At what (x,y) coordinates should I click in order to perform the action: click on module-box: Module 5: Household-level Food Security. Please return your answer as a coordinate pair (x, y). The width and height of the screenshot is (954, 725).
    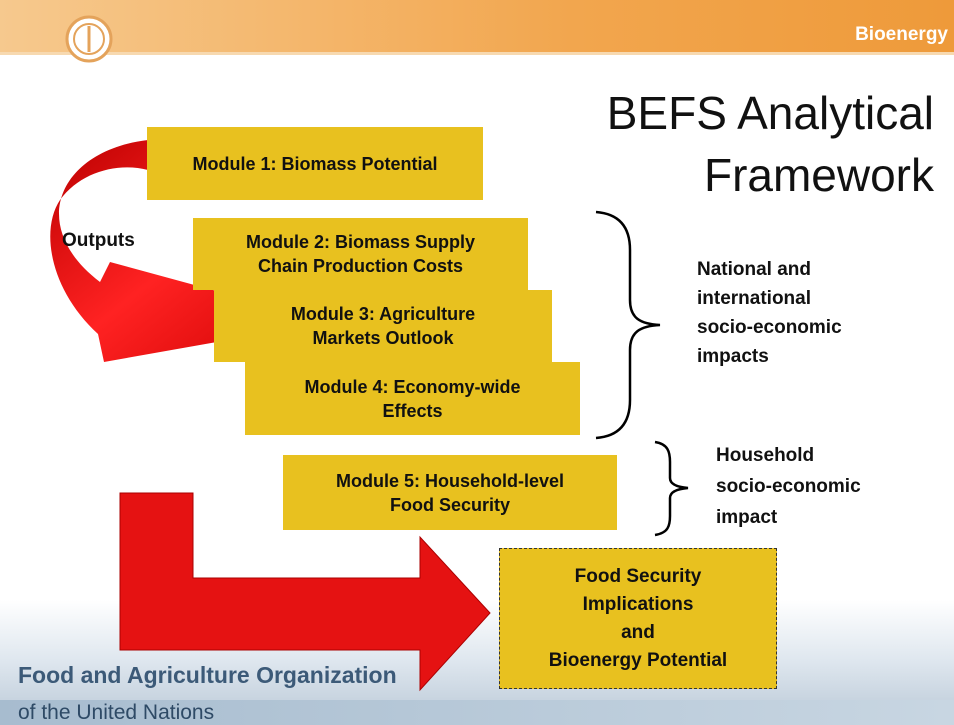
    Looking at the image, I should click on (450, 492).